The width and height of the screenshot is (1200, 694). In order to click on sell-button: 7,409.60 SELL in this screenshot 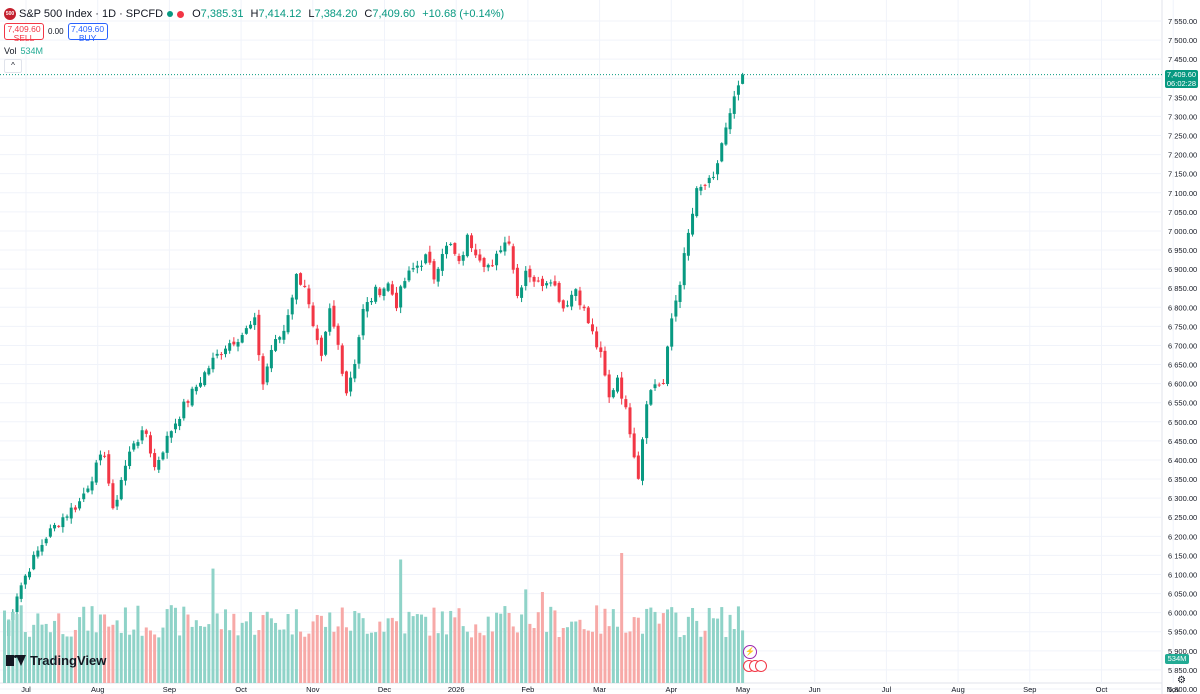, I will do `click(24, 33)`.